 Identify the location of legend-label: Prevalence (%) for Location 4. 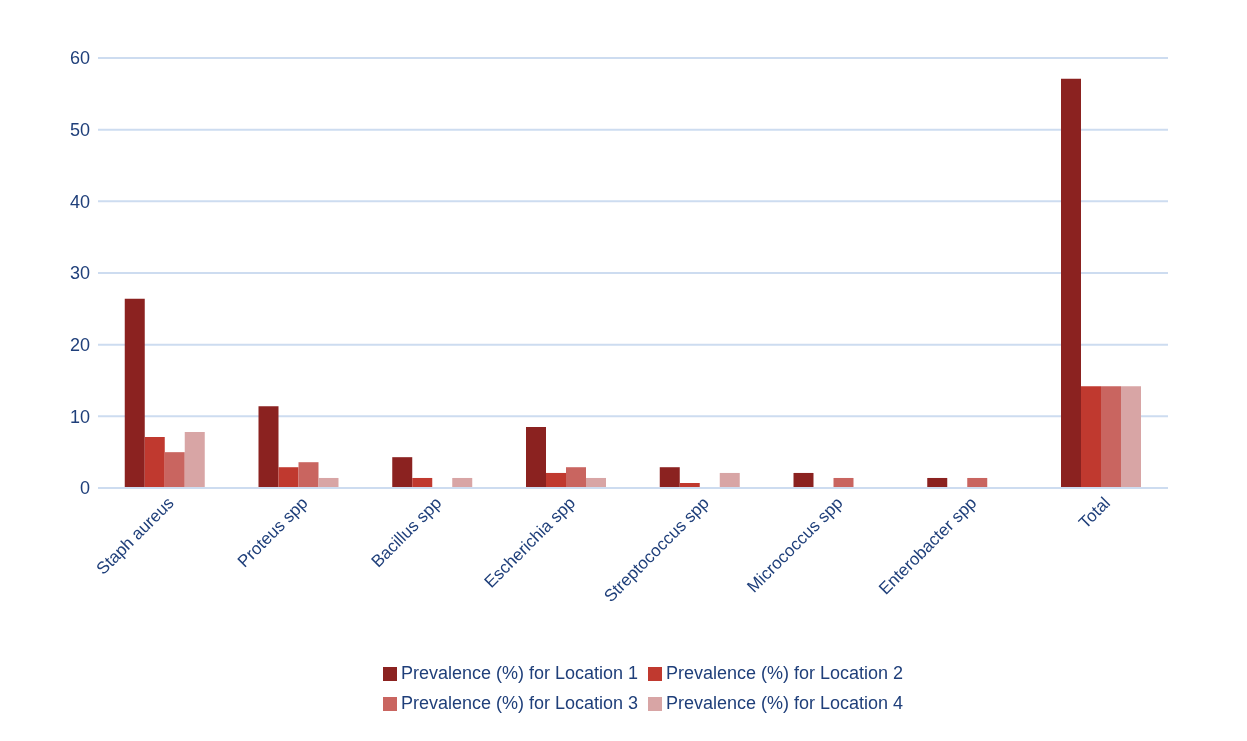
(785, 703).